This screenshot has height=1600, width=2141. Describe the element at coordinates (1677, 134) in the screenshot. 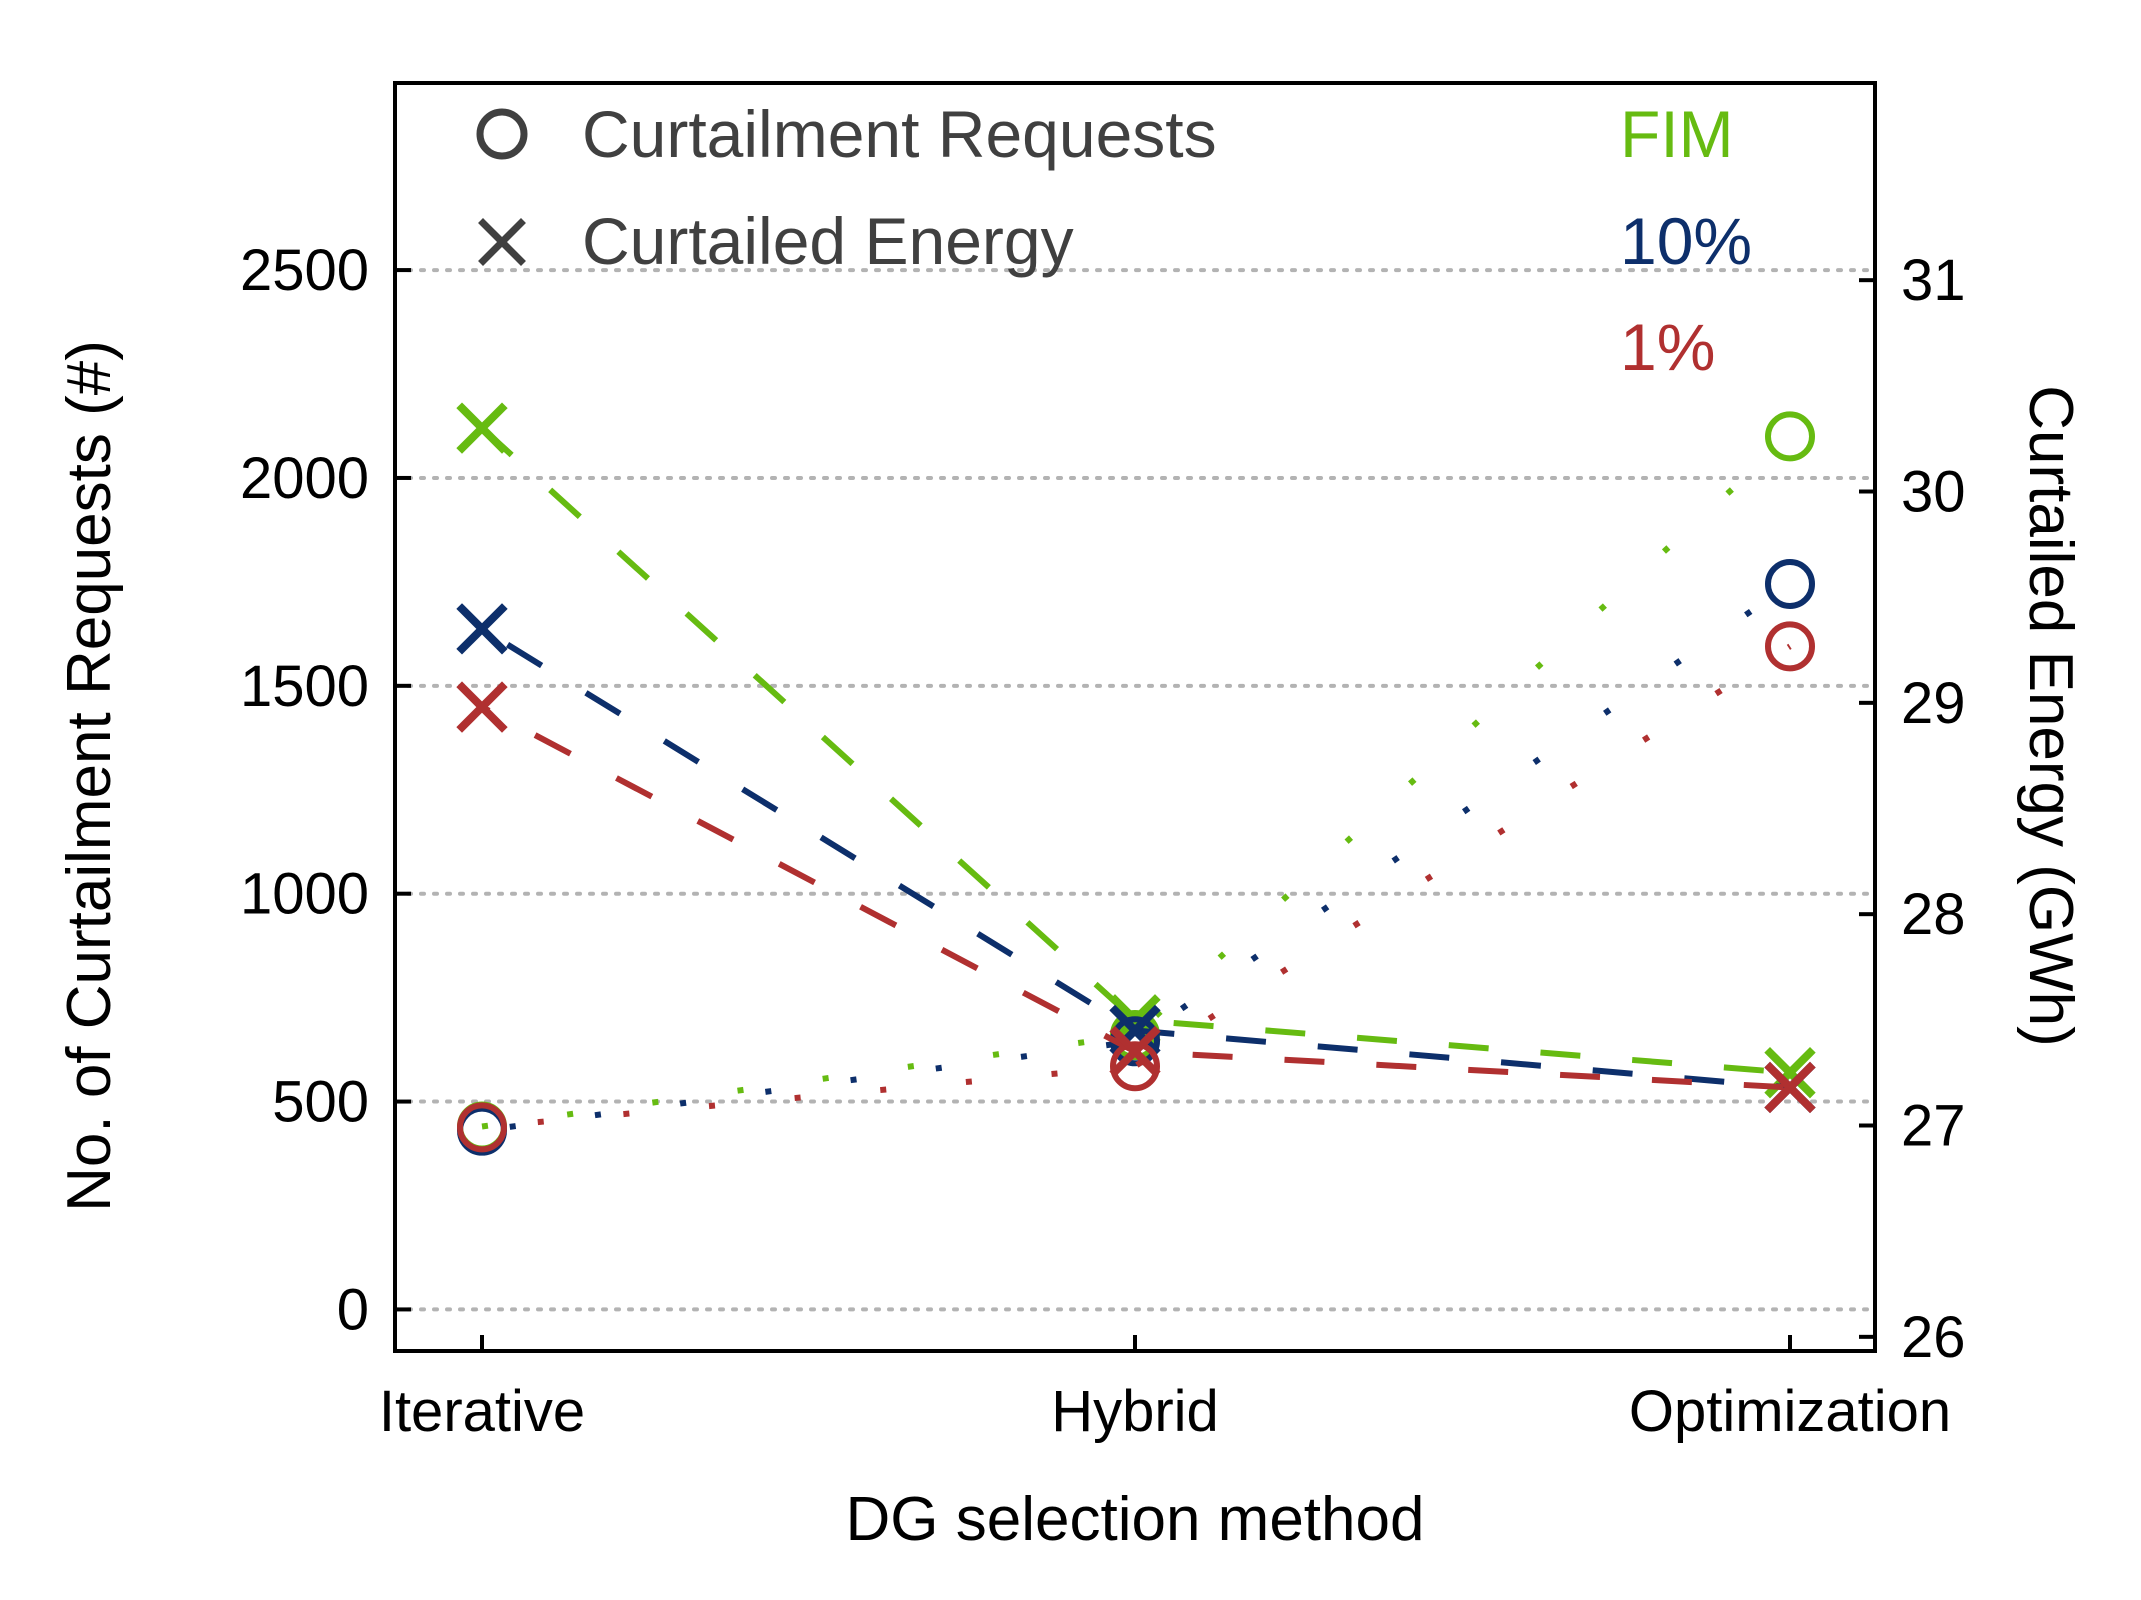

I see `legend-series-fim: FIM` at that location.